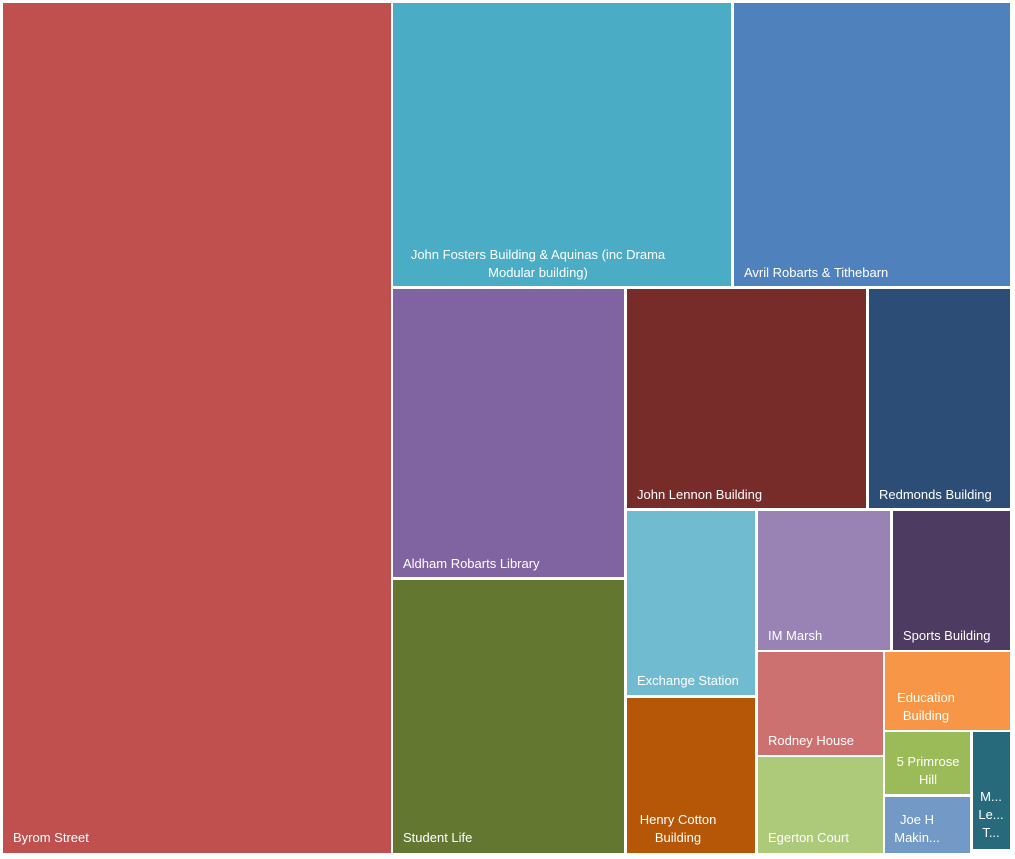 The height and width of the screenshot is (859, 1015). Describe the element at coordinates (820, 703) in the screenshot. I see `treemap-tile: Rodney House` at that location.